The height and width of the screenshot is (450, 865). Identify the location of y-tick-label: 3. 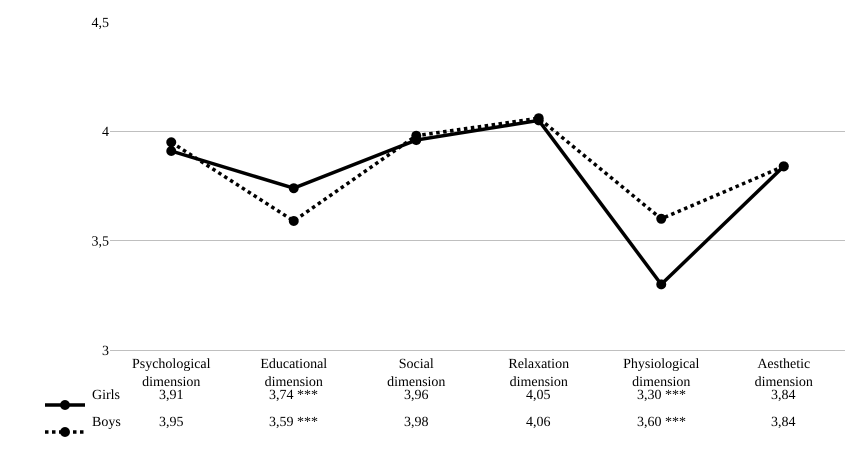
(105, 351).